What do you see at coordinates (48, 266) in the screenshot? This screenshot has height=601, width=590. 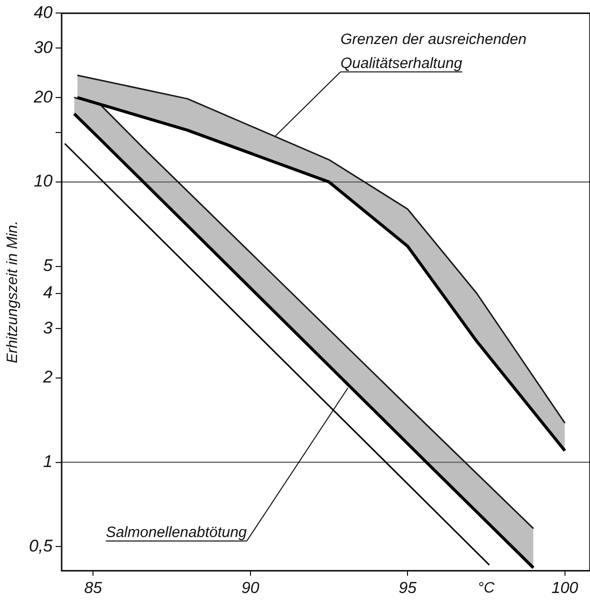 I see `y-tick-label: 5` at bounding box center [48, 266].